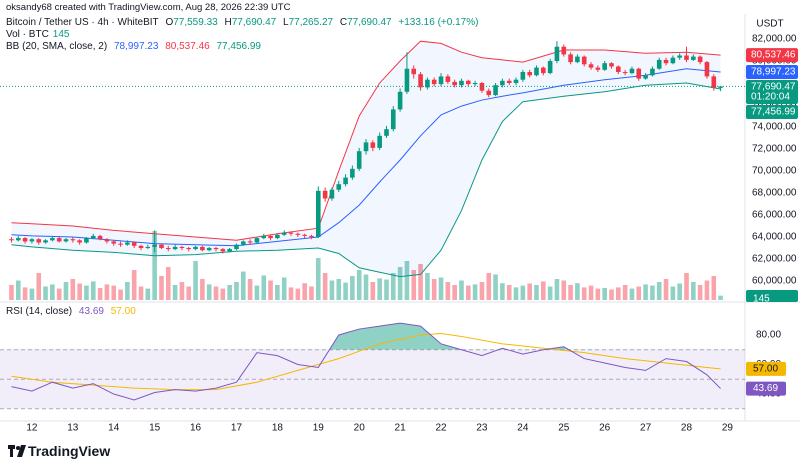  What do you see at coordinates (772, 92) in the screenshot?
I see `price-label-box` at bounding box center [772, 92].